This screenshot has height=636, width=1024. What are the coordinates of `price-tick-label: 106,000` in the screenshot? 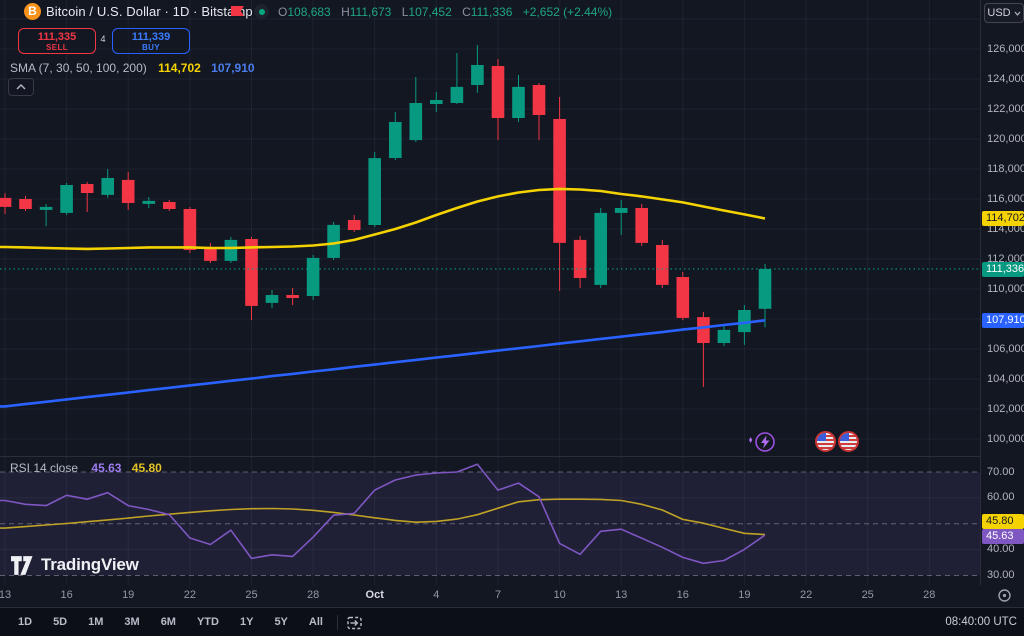 It's located at (1005, 348).